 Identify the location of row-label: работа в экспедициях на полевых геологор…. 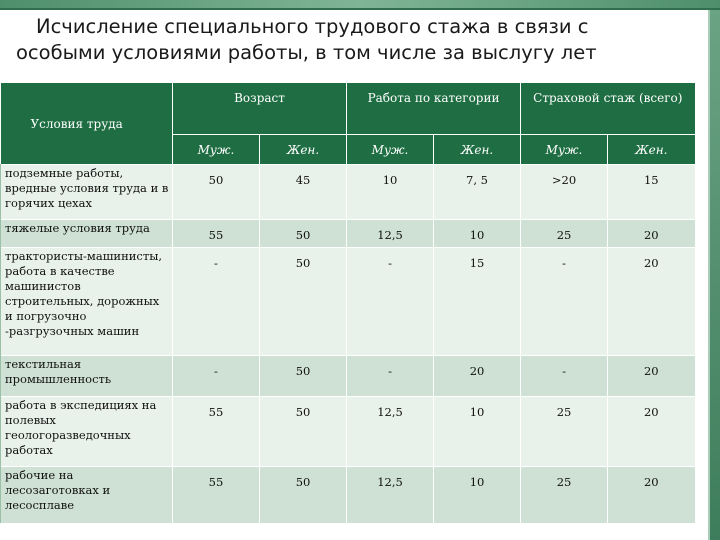
(86, 431).